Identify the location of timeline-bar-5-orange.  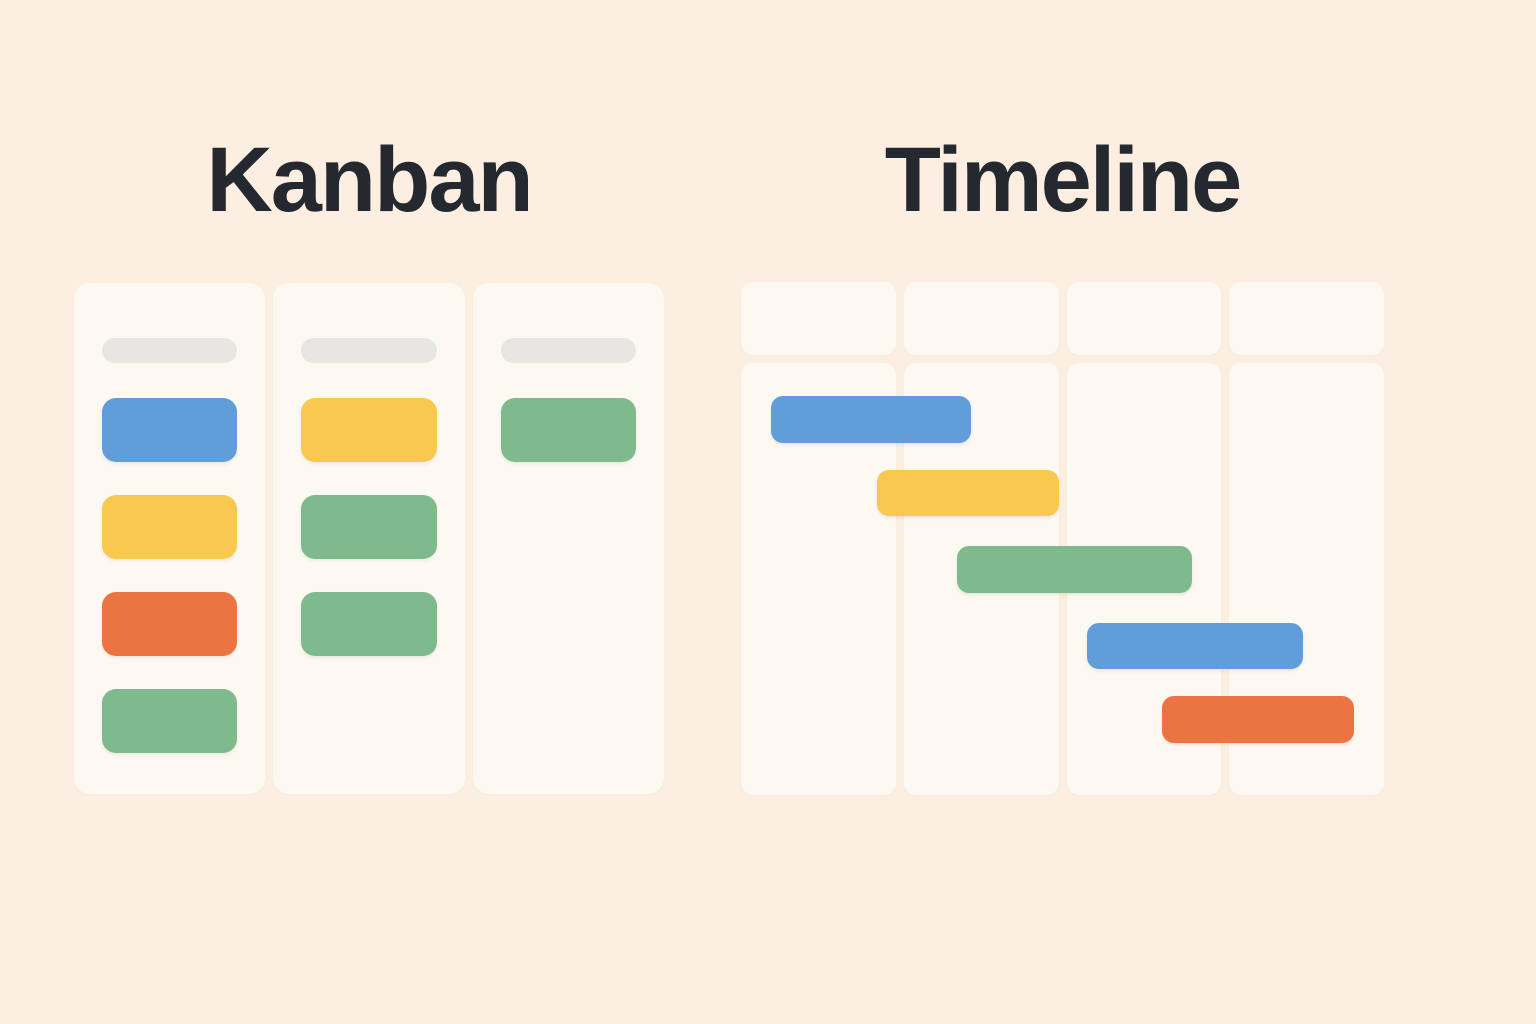
(1258, 719).